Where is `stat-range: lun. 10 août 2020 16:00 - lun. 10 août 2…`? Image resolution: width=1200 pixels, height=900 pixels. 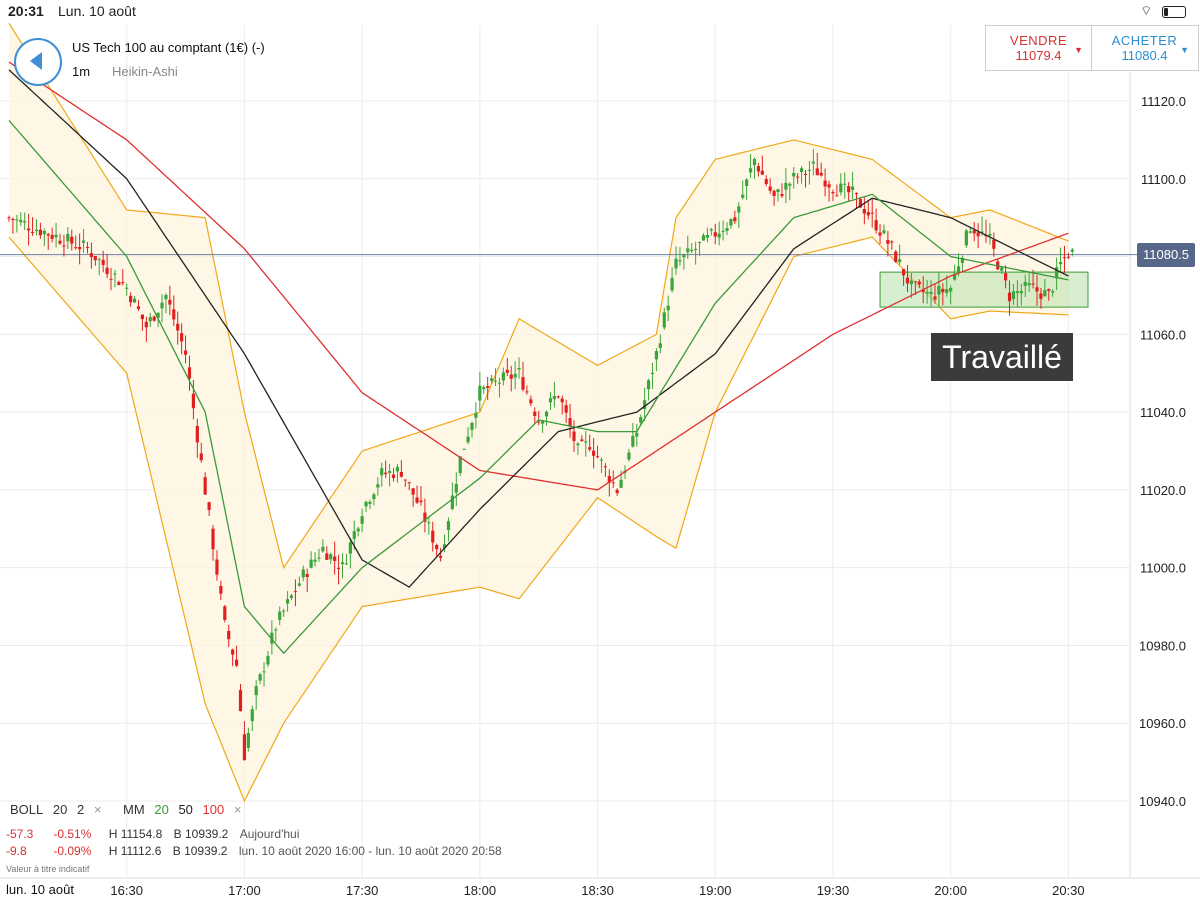 stat-range: lun. 10 août 2020 16:00 - lun. 10 août 2… is located at coordinates (370, 851).